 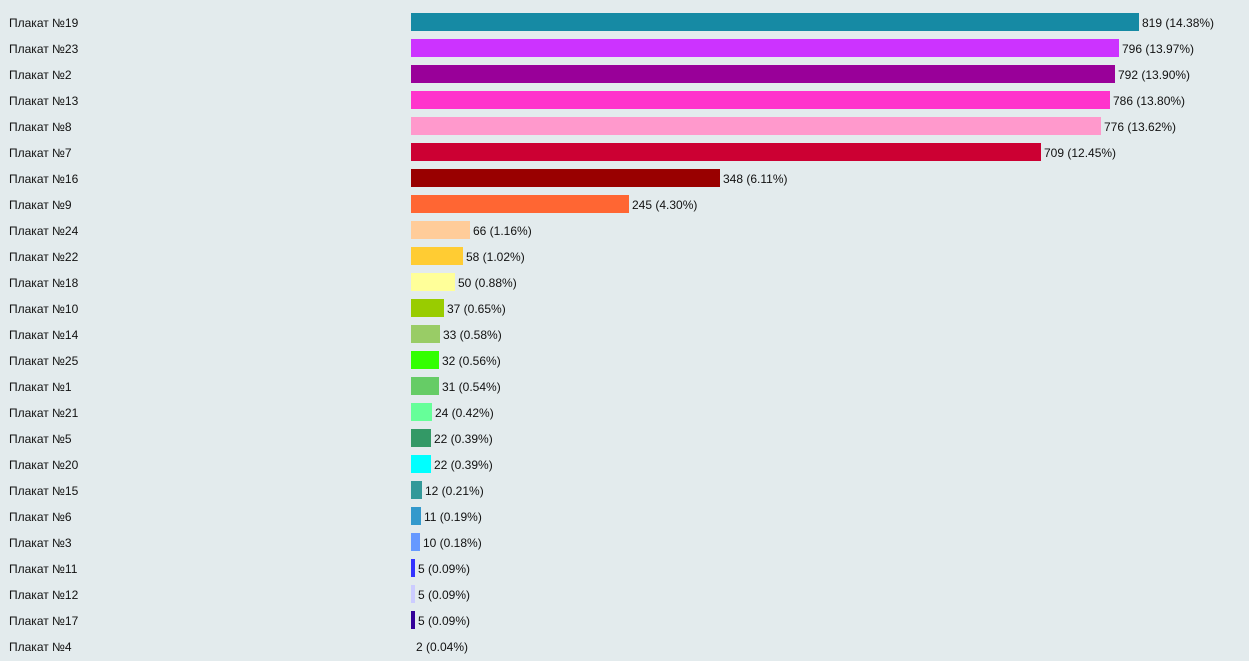 I want to click on value-label: 245 (4.30%), so click(x=665, y=205).